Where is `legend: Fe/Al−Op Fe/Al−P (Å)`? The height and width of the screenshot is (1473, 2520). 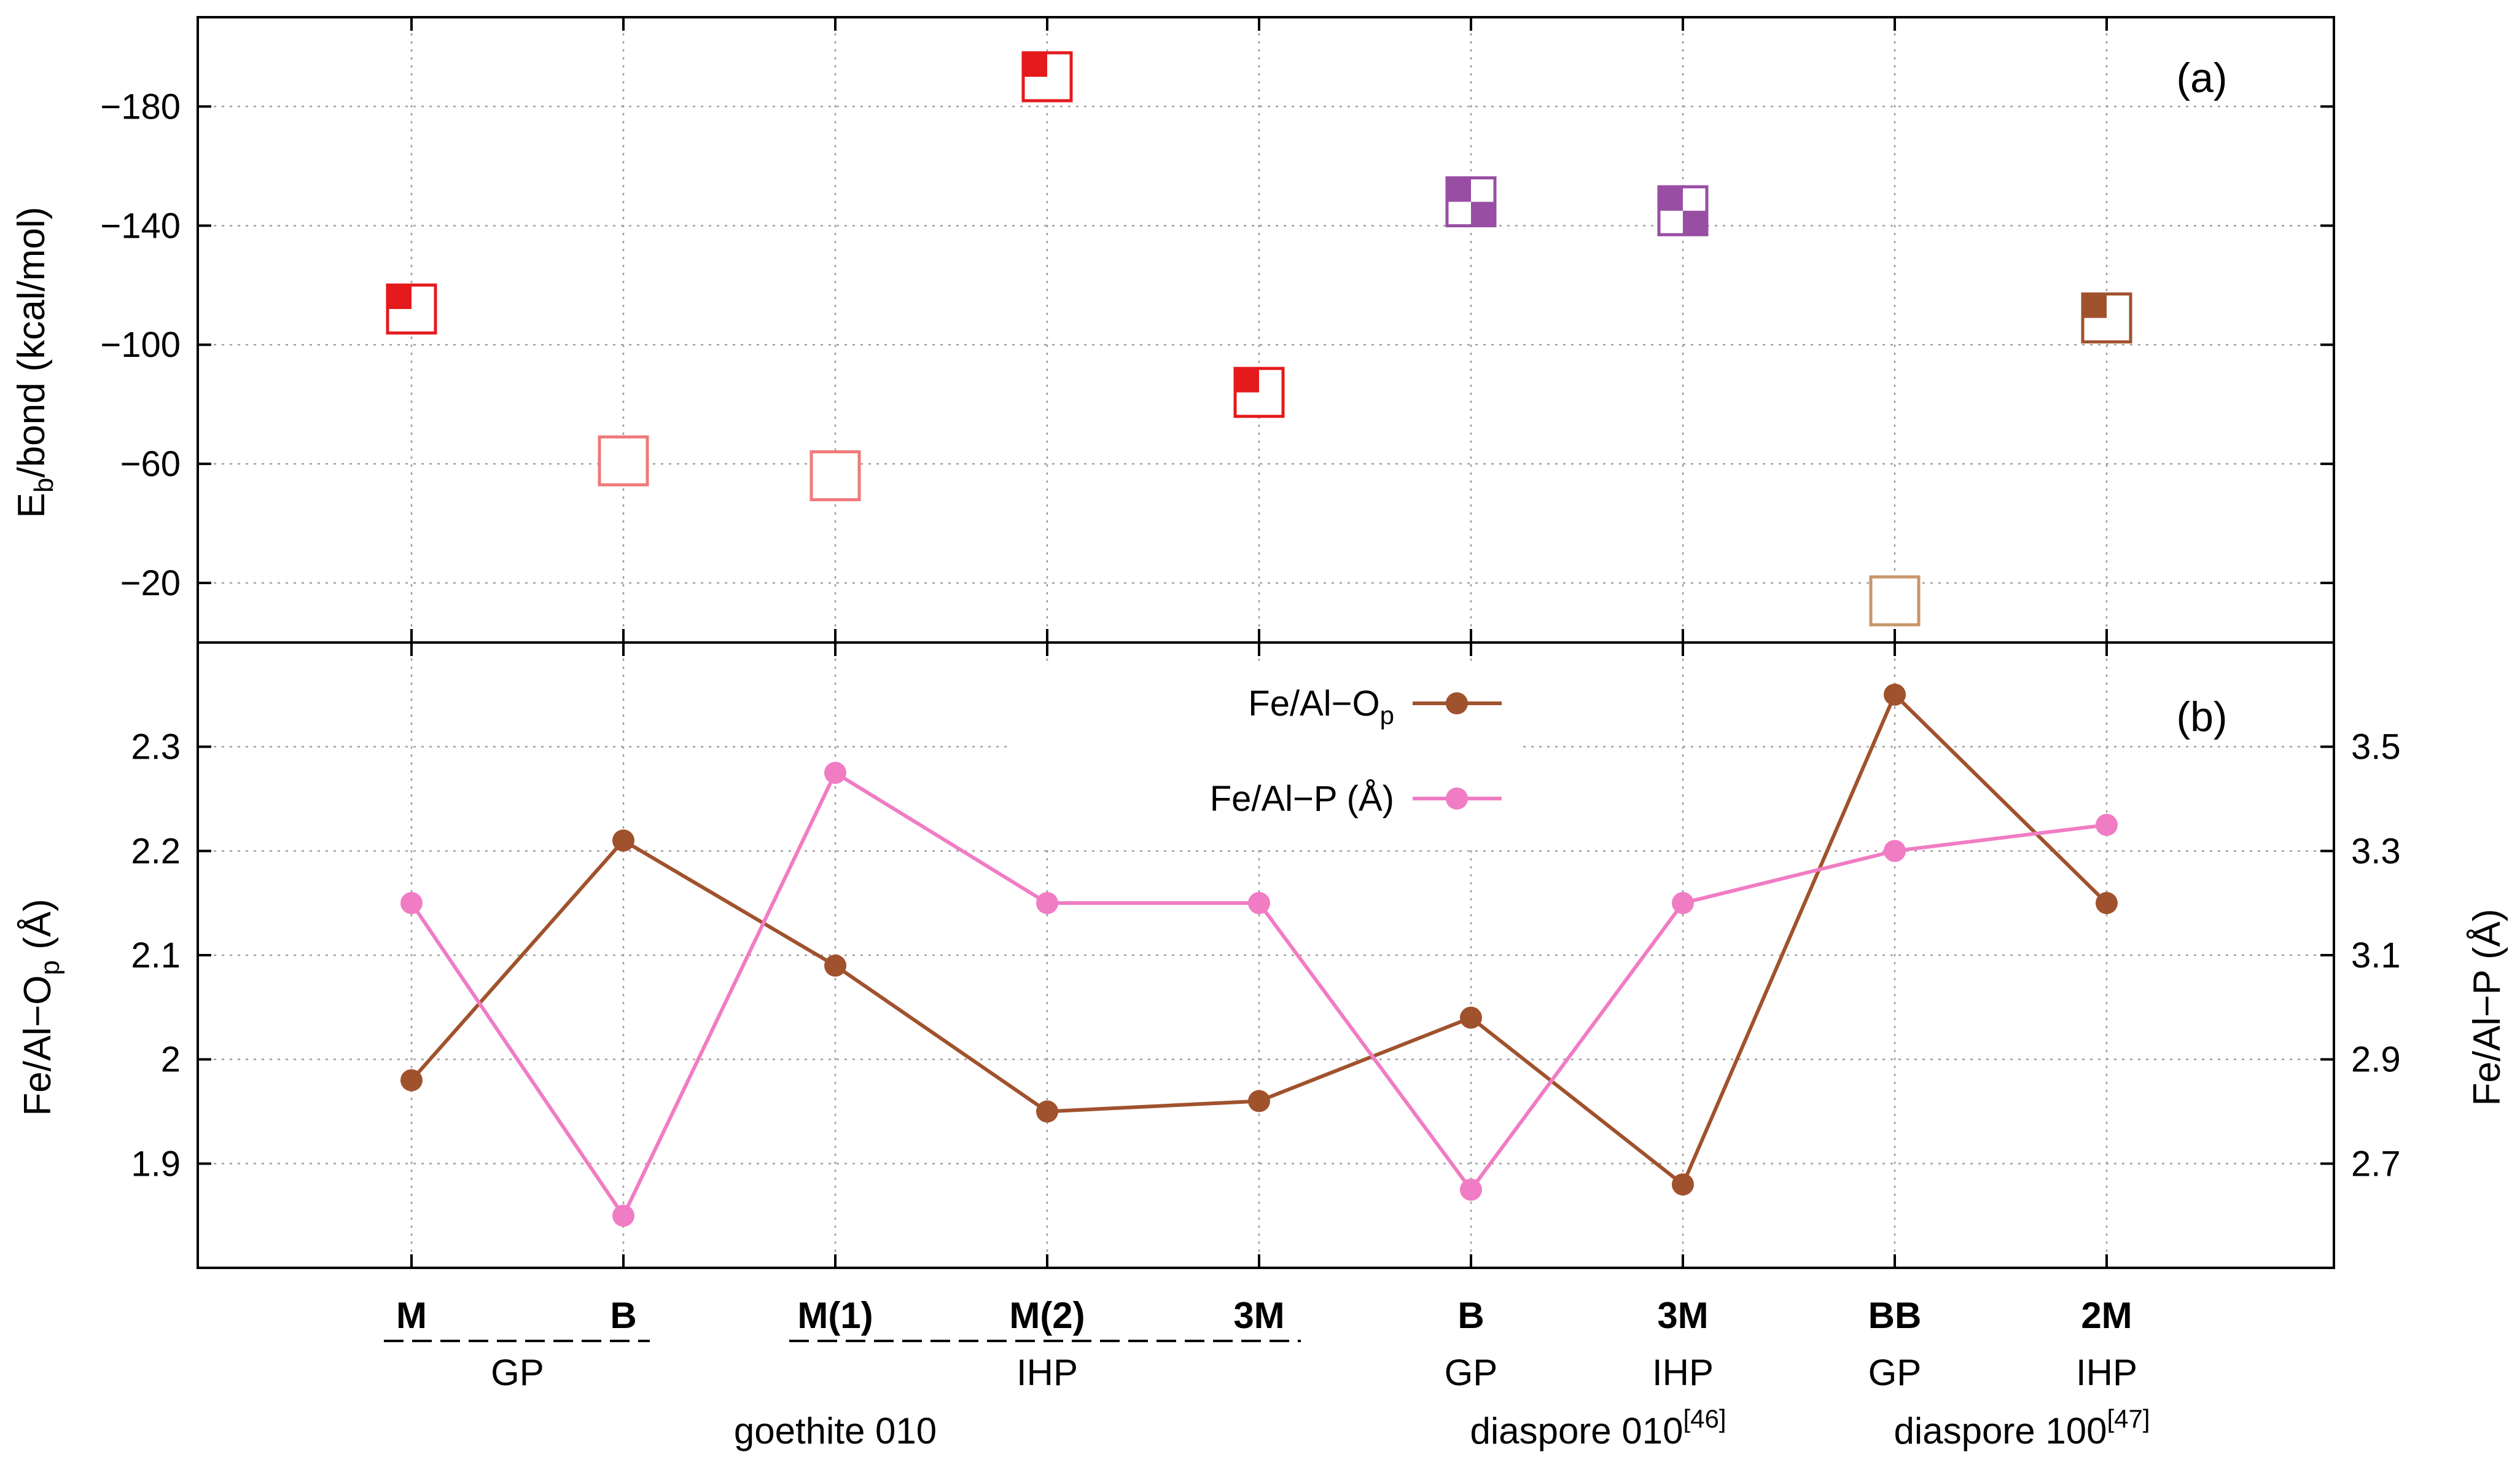 legend: Fe/Al−Op Fe/Al−P (Å) is located at coordinates (1356, 751).